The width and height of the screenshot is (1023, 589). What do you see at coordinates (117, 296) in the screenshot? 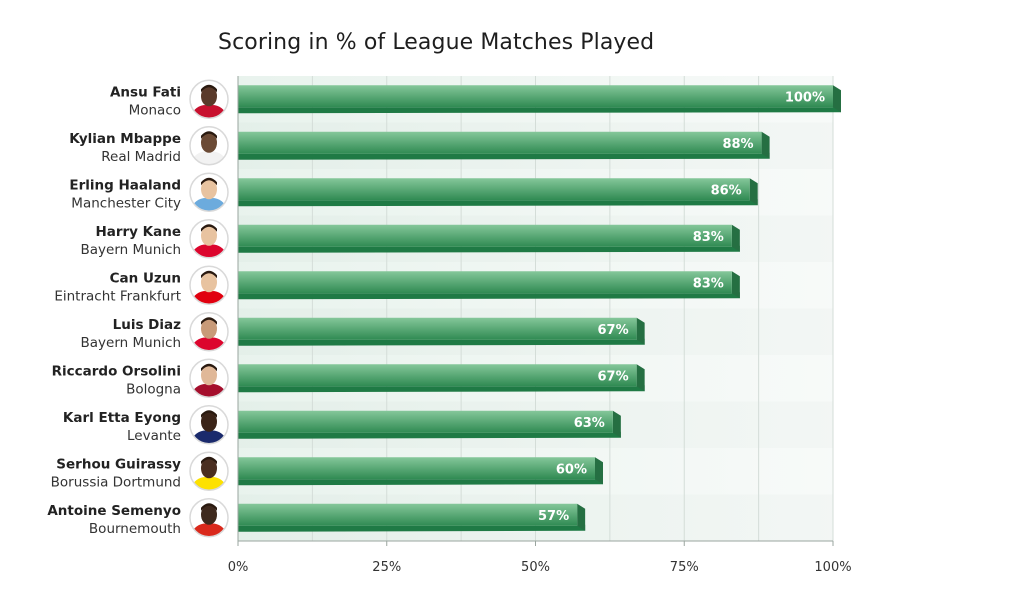
I see `player-club: Eintracht Frankfurt` at bounding box center [117, 296].